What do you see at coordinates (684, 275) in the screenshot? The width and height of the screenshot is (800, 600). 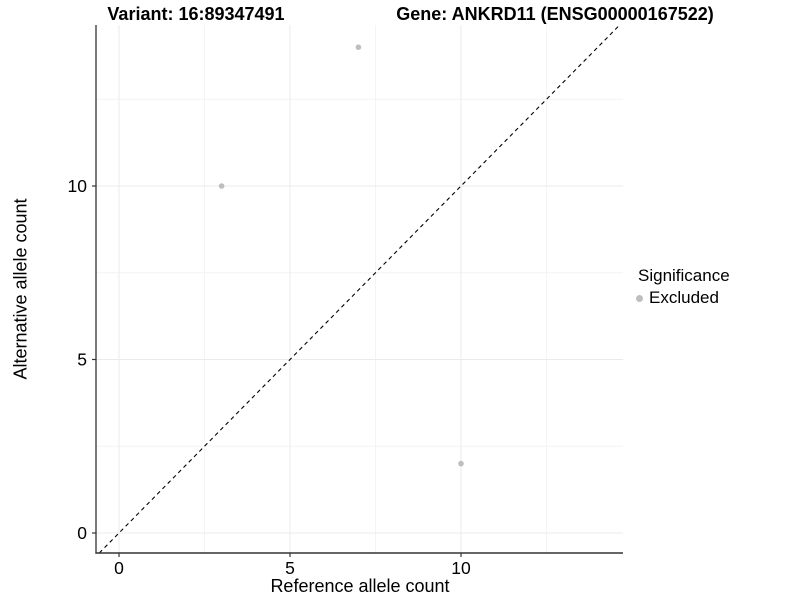 I see `legend-title: Significance` at bounding box center [684, 275].